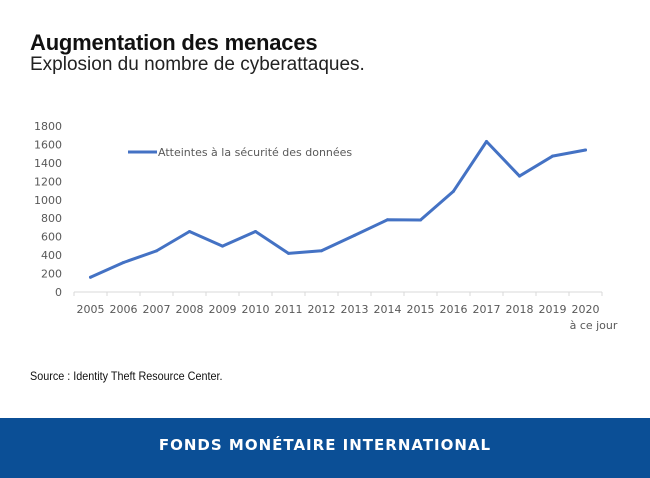 This screenshot has width=650, height=478. I want to click on x-tick-label: 2010, so click(256, 309).